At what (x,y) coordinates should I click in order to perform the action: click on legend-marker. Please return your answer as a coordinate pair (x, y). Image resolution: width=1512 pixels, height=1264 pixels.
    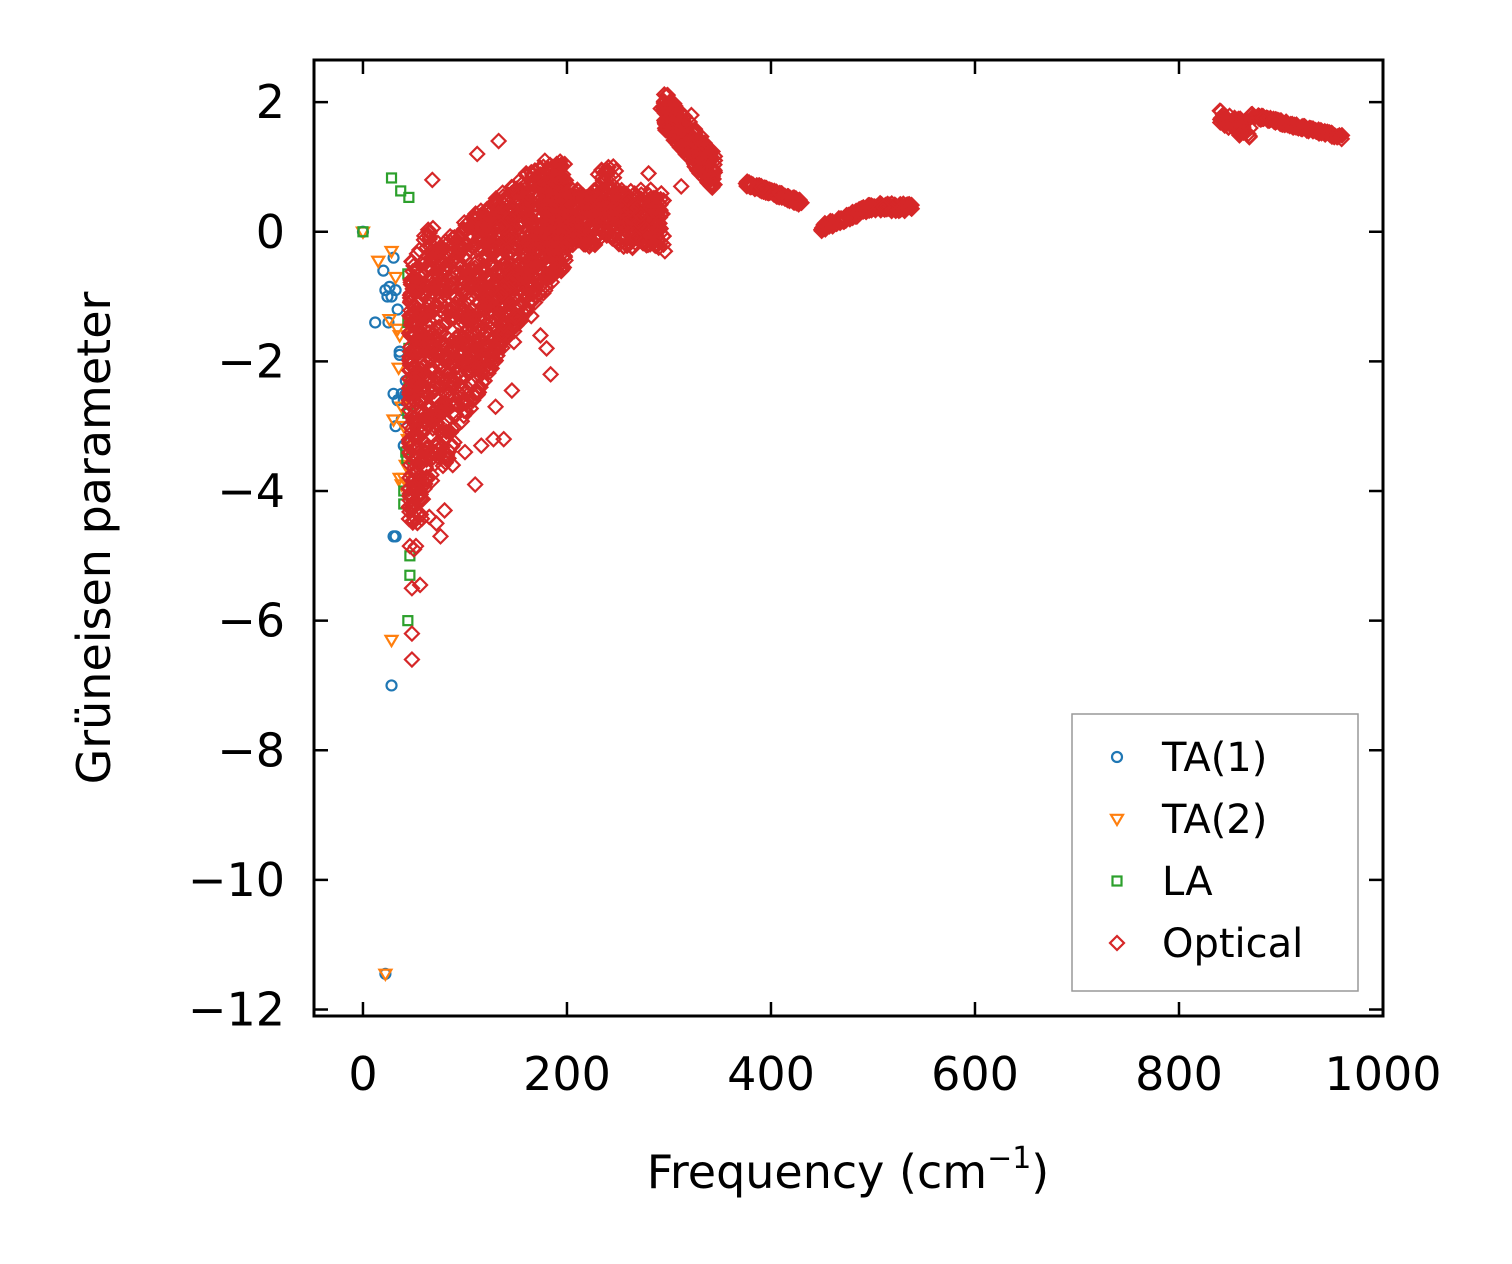
    Looking at the image, I should click on (1117, 820).